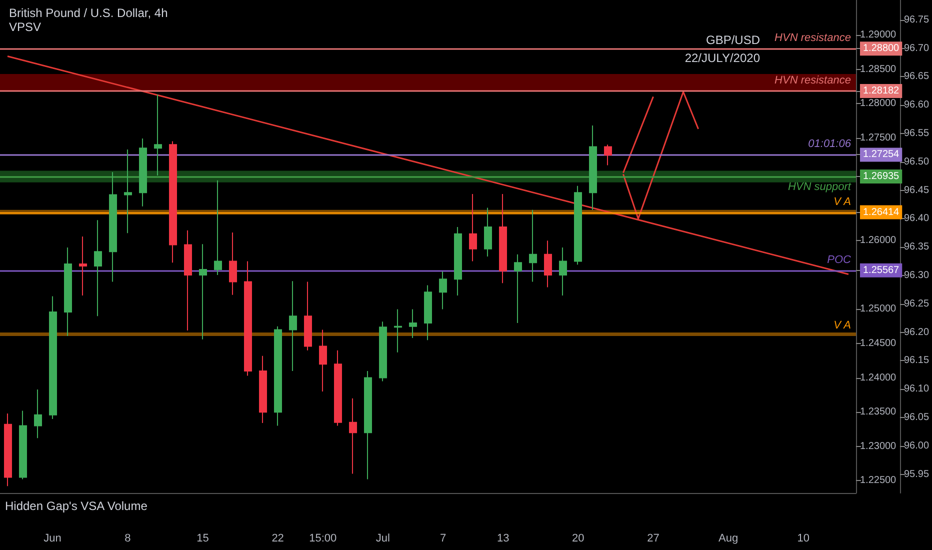 The width and height of the screenshot is (932, 550). What do you see at coordinates (917, 446) in the screenshot?
I see `y2-tick-label: 96.00` at bounding box center [917, 446].